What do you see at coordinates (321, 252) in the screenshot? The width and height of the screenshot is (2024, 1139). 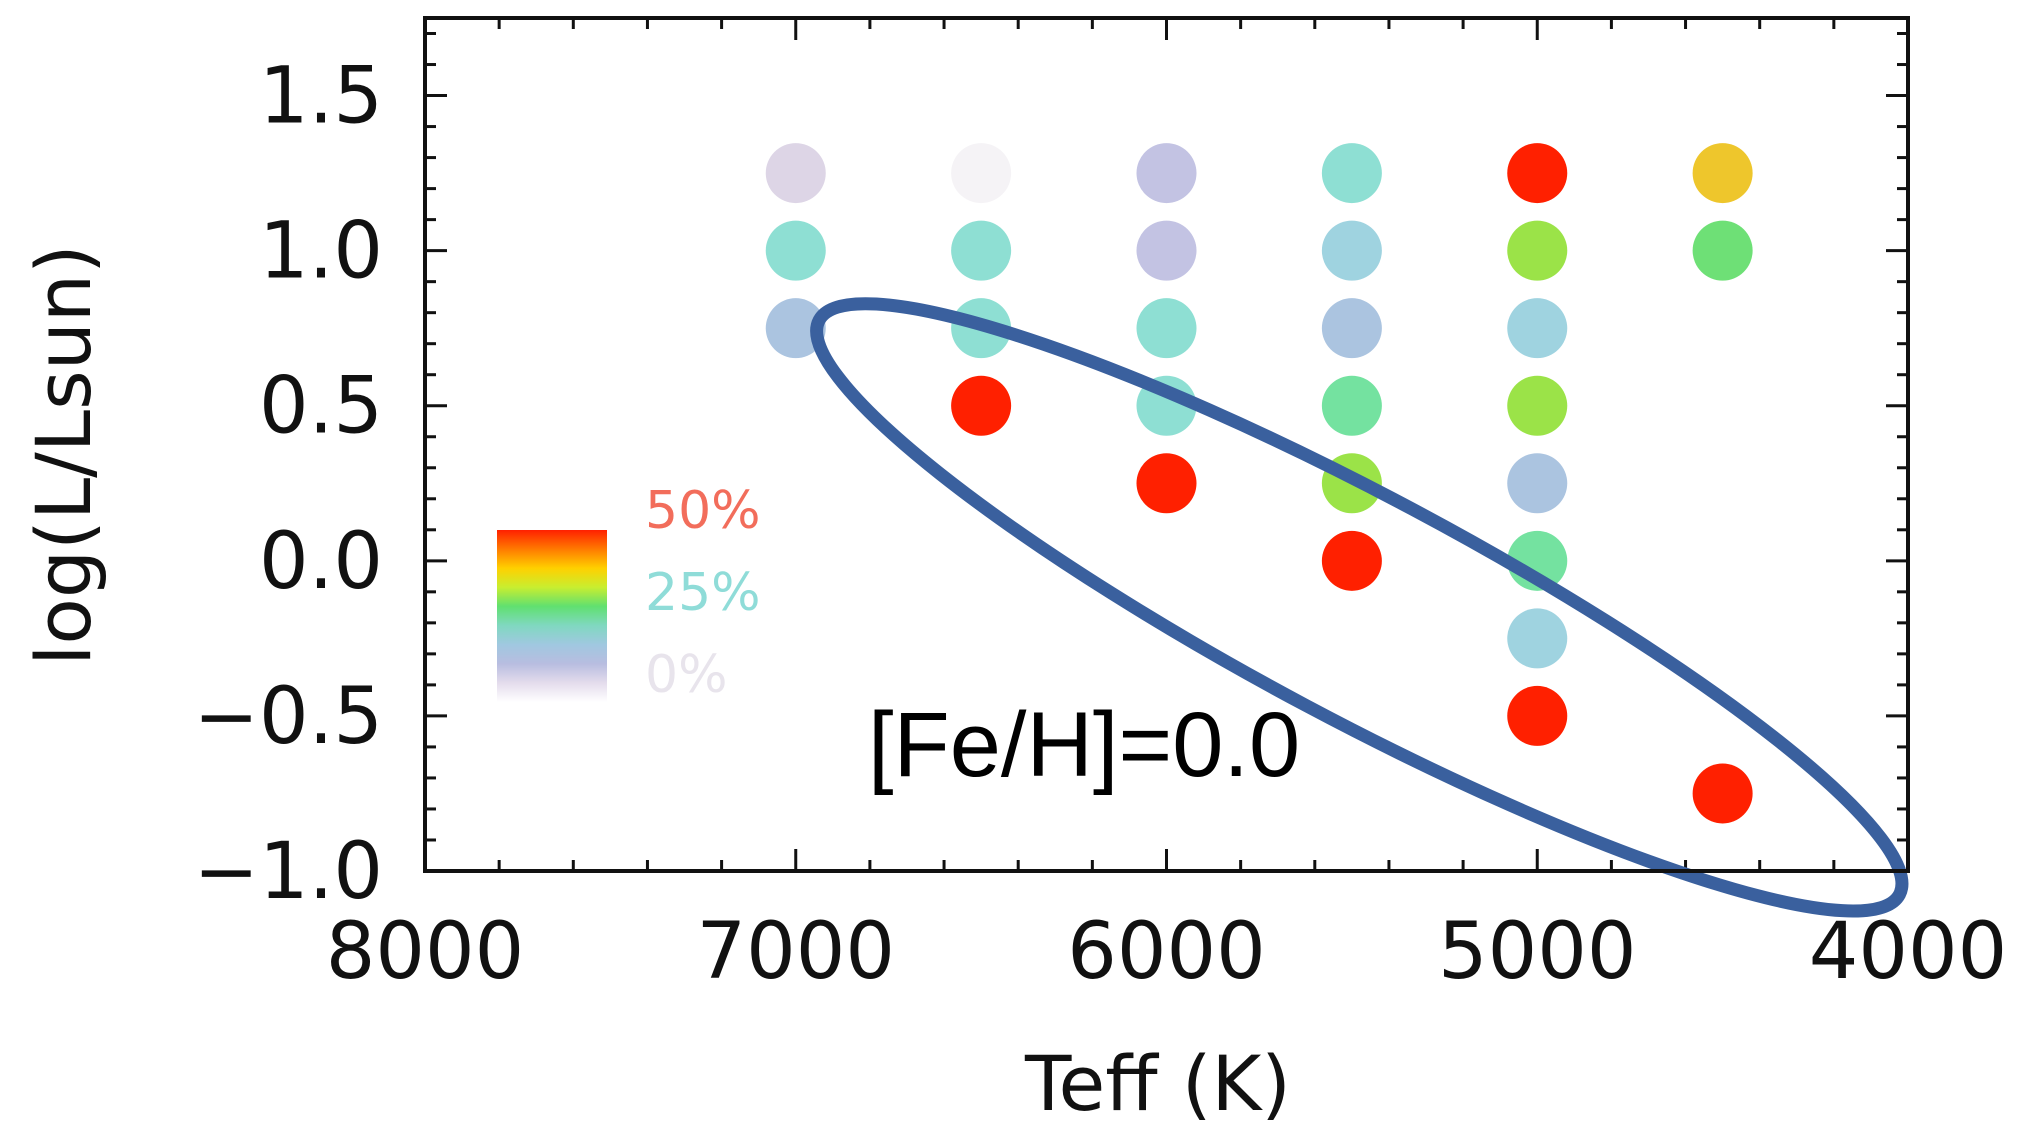 I see `y-tick-label: 1.0` at bounding box center [321, 252].